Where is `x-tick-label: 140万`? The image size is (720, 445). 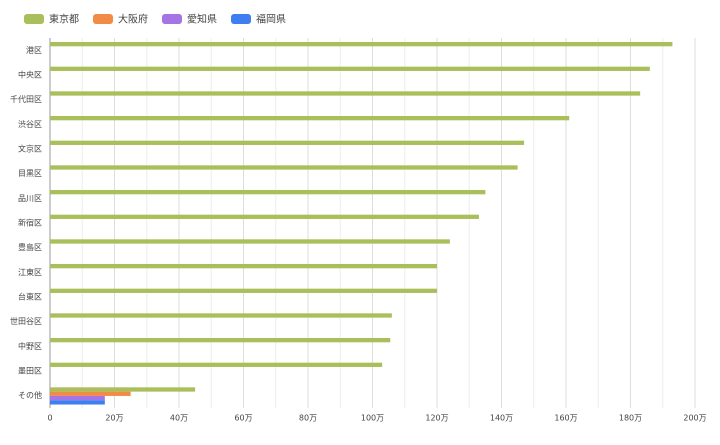 x-tick-label: 140万 is located at coordinates (501, 418).